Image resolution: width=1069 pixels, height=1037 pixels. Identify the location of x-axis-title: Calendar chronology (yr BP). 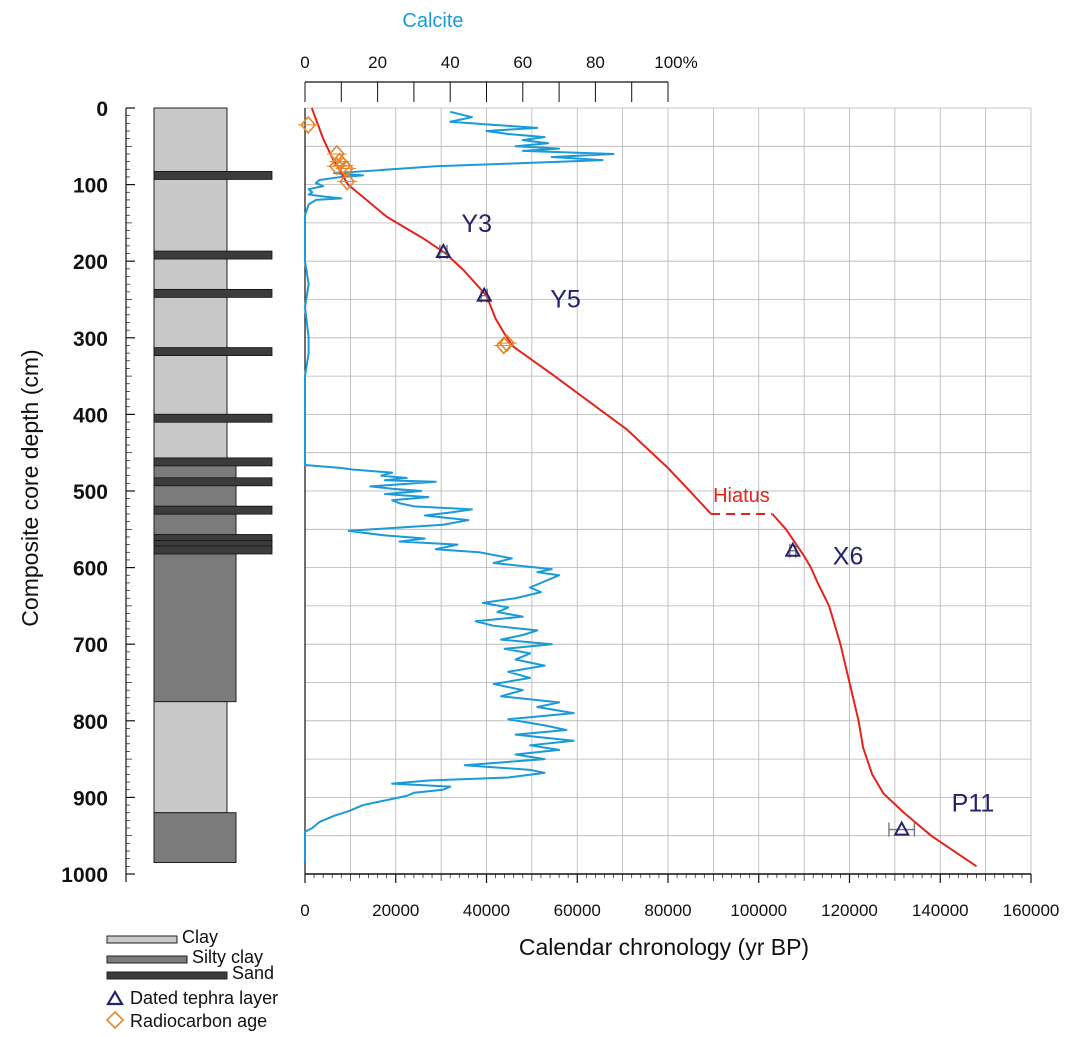
(664, 947).